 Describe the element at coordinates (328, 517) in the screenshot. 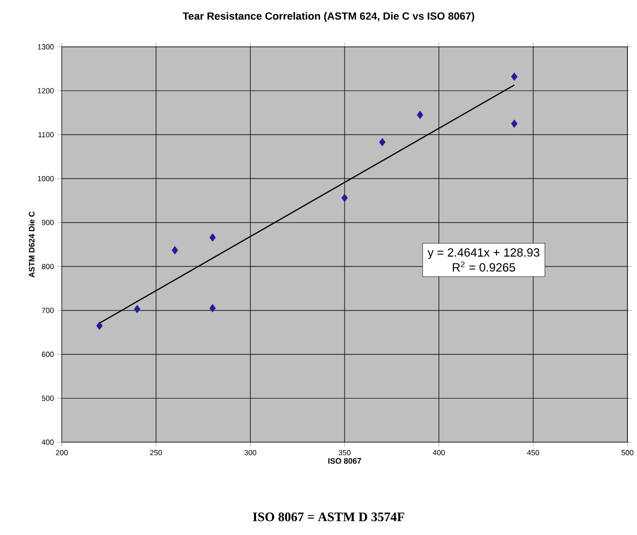

I see `text: ISO 8067 = ASTM D 3574F` at that location.